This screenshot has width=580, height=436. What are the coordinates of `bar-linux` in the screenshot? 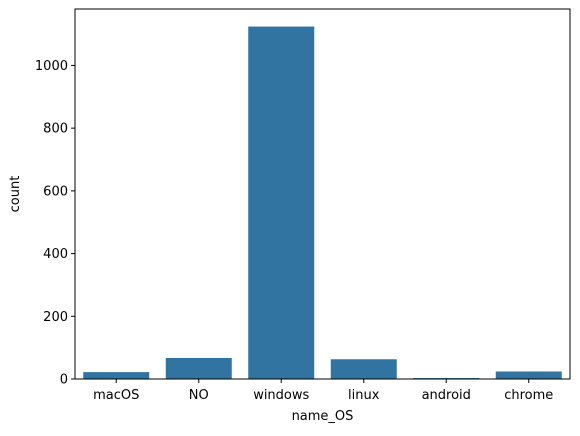 It's located at (363, 369).